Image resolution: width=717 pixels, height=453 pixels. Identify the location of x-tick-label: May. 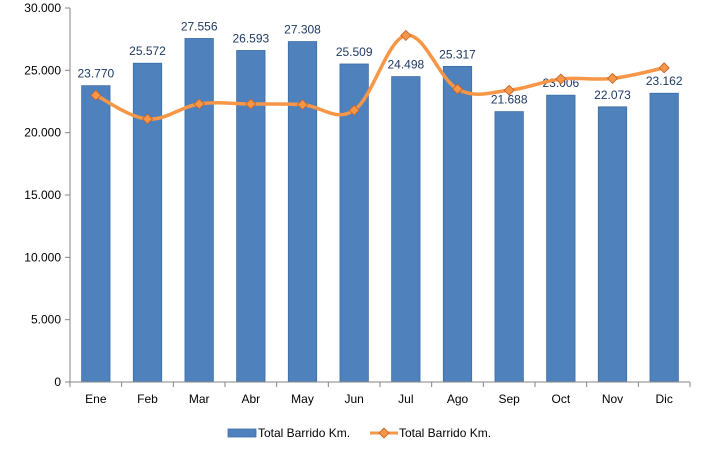
(302, 399).